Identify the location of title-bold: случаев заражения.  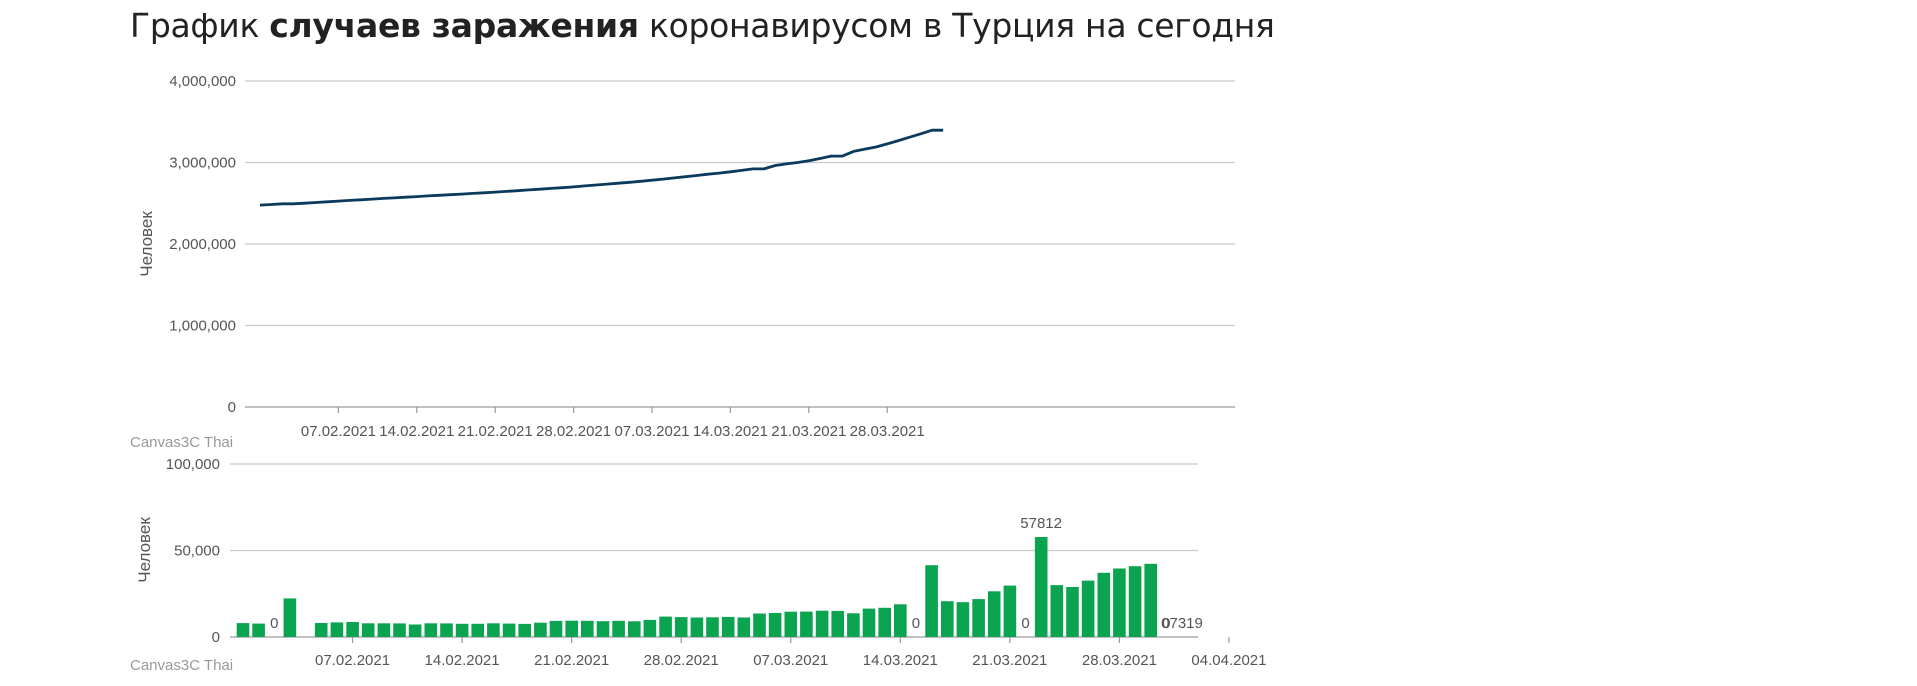
(454, 25).